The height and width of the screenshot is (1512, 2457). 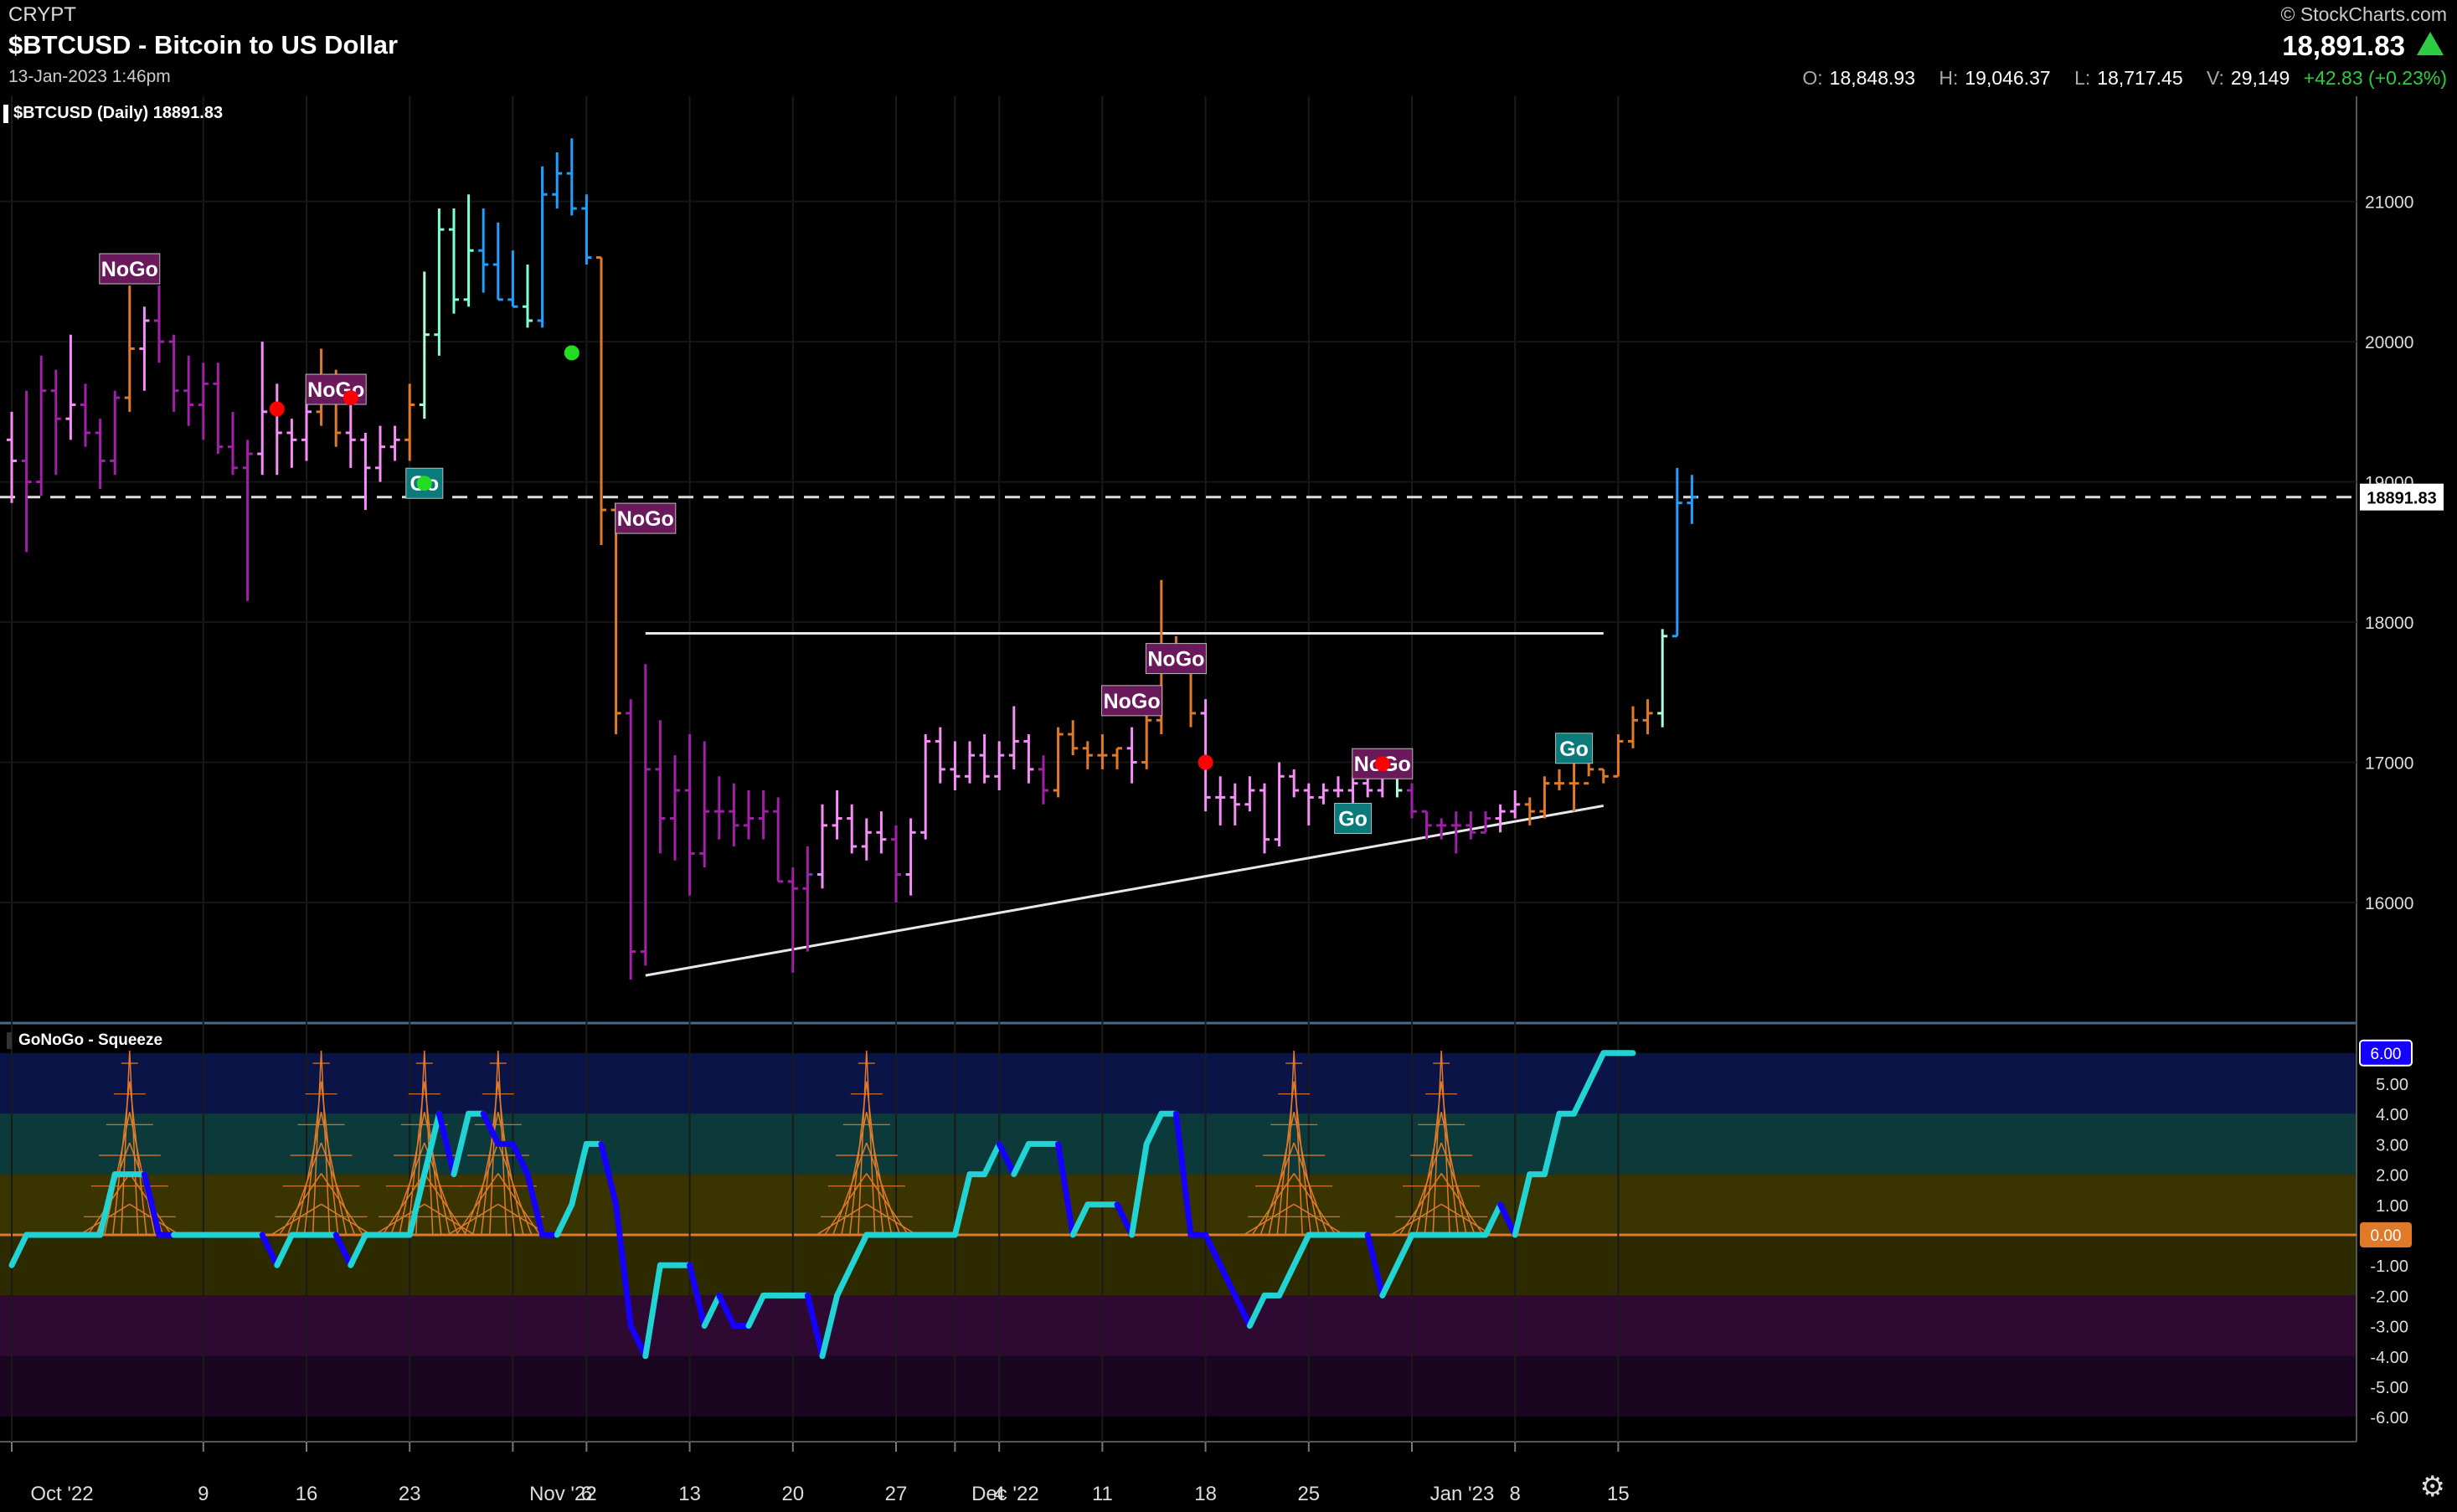 I want to click on signal-dot, so click(x=351, y=398).